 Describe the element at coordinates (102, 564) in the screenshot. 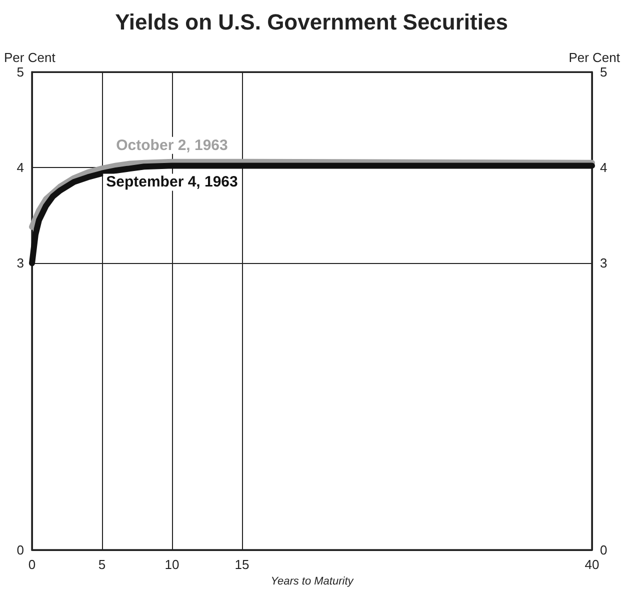

I see `x-tick-label: 5` at that location.